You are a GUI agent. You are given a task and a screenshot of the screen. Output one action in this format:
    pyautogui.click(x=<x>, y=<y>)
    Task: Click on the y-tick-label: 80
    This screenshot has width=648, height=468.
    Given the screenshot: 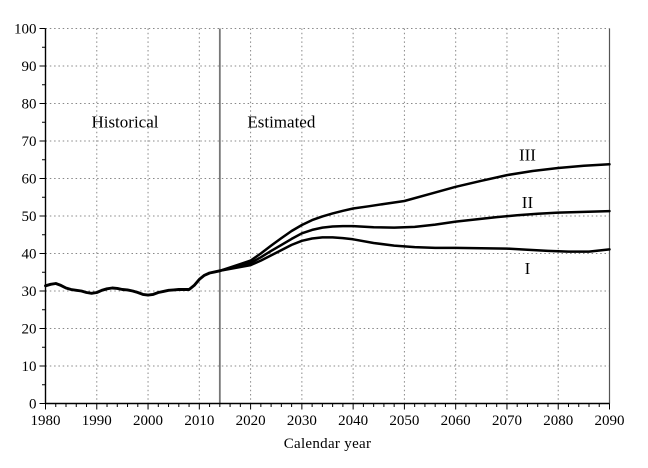 What is the action you would take?
    pyautogui.click(x=29, y=105)
    